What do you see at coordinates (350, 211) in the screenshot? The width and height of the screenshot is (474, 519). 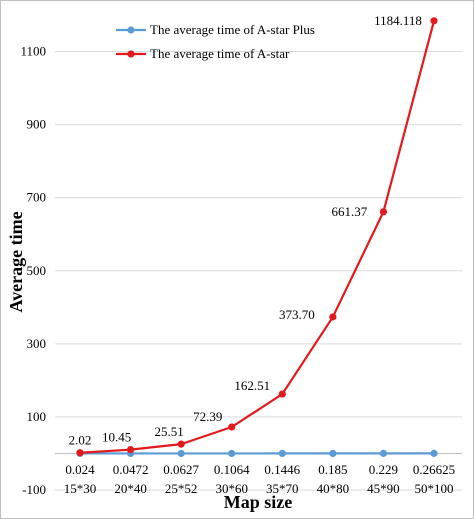 I see `data-label: 661.37` at bounding box center [350, 211].